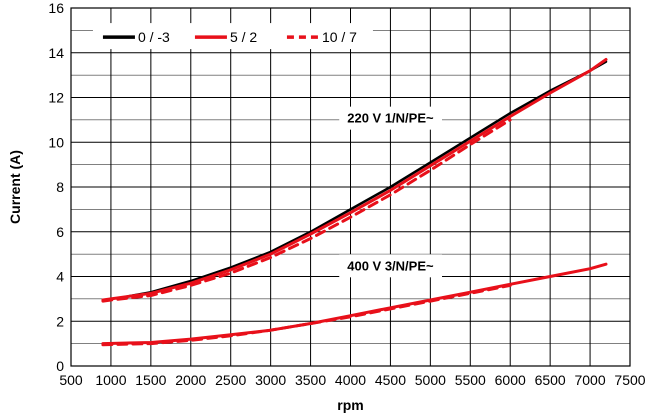 The width and height of the screenshot is (666, 415). I want to click on y-axis-title: Current (A), so click(15, 187).